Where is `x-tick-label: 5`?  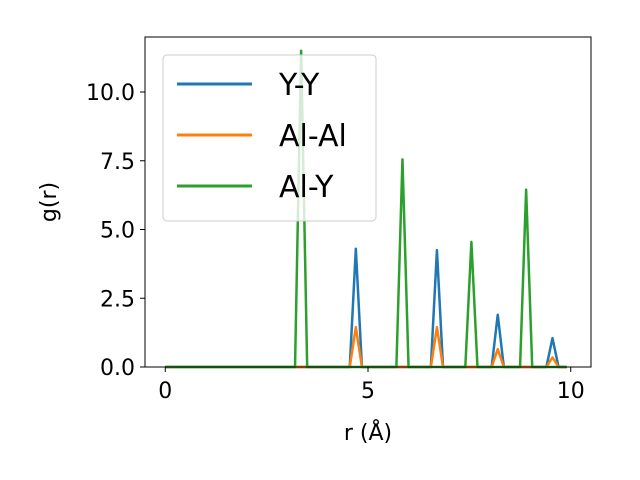 x-tick-label: 5 is located at coordinates (368, 391).